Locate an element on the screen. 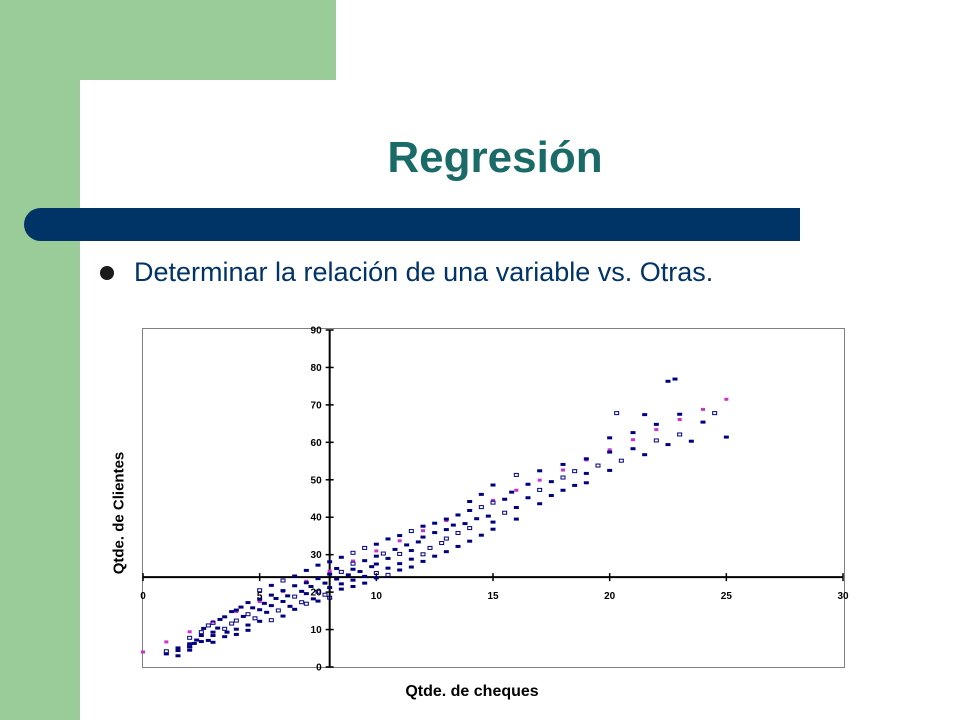 Image resolution: width=960 pixels, height=720 pixels. green-left-band is located at coordinates (40, 360).